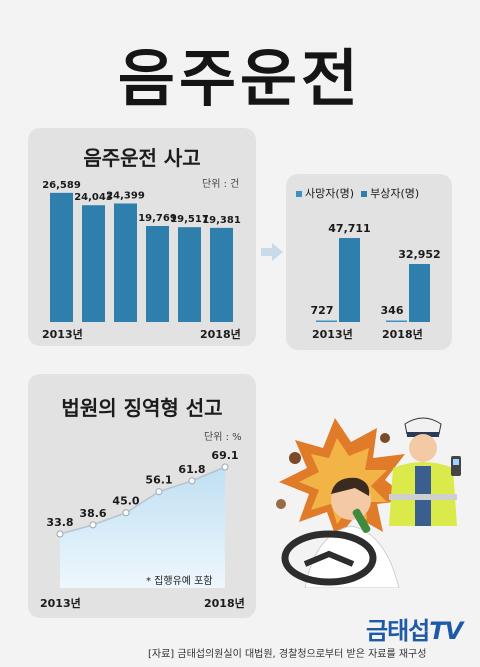  I want to click on casualty-label-1-1: 32,952, so click(419, 254).